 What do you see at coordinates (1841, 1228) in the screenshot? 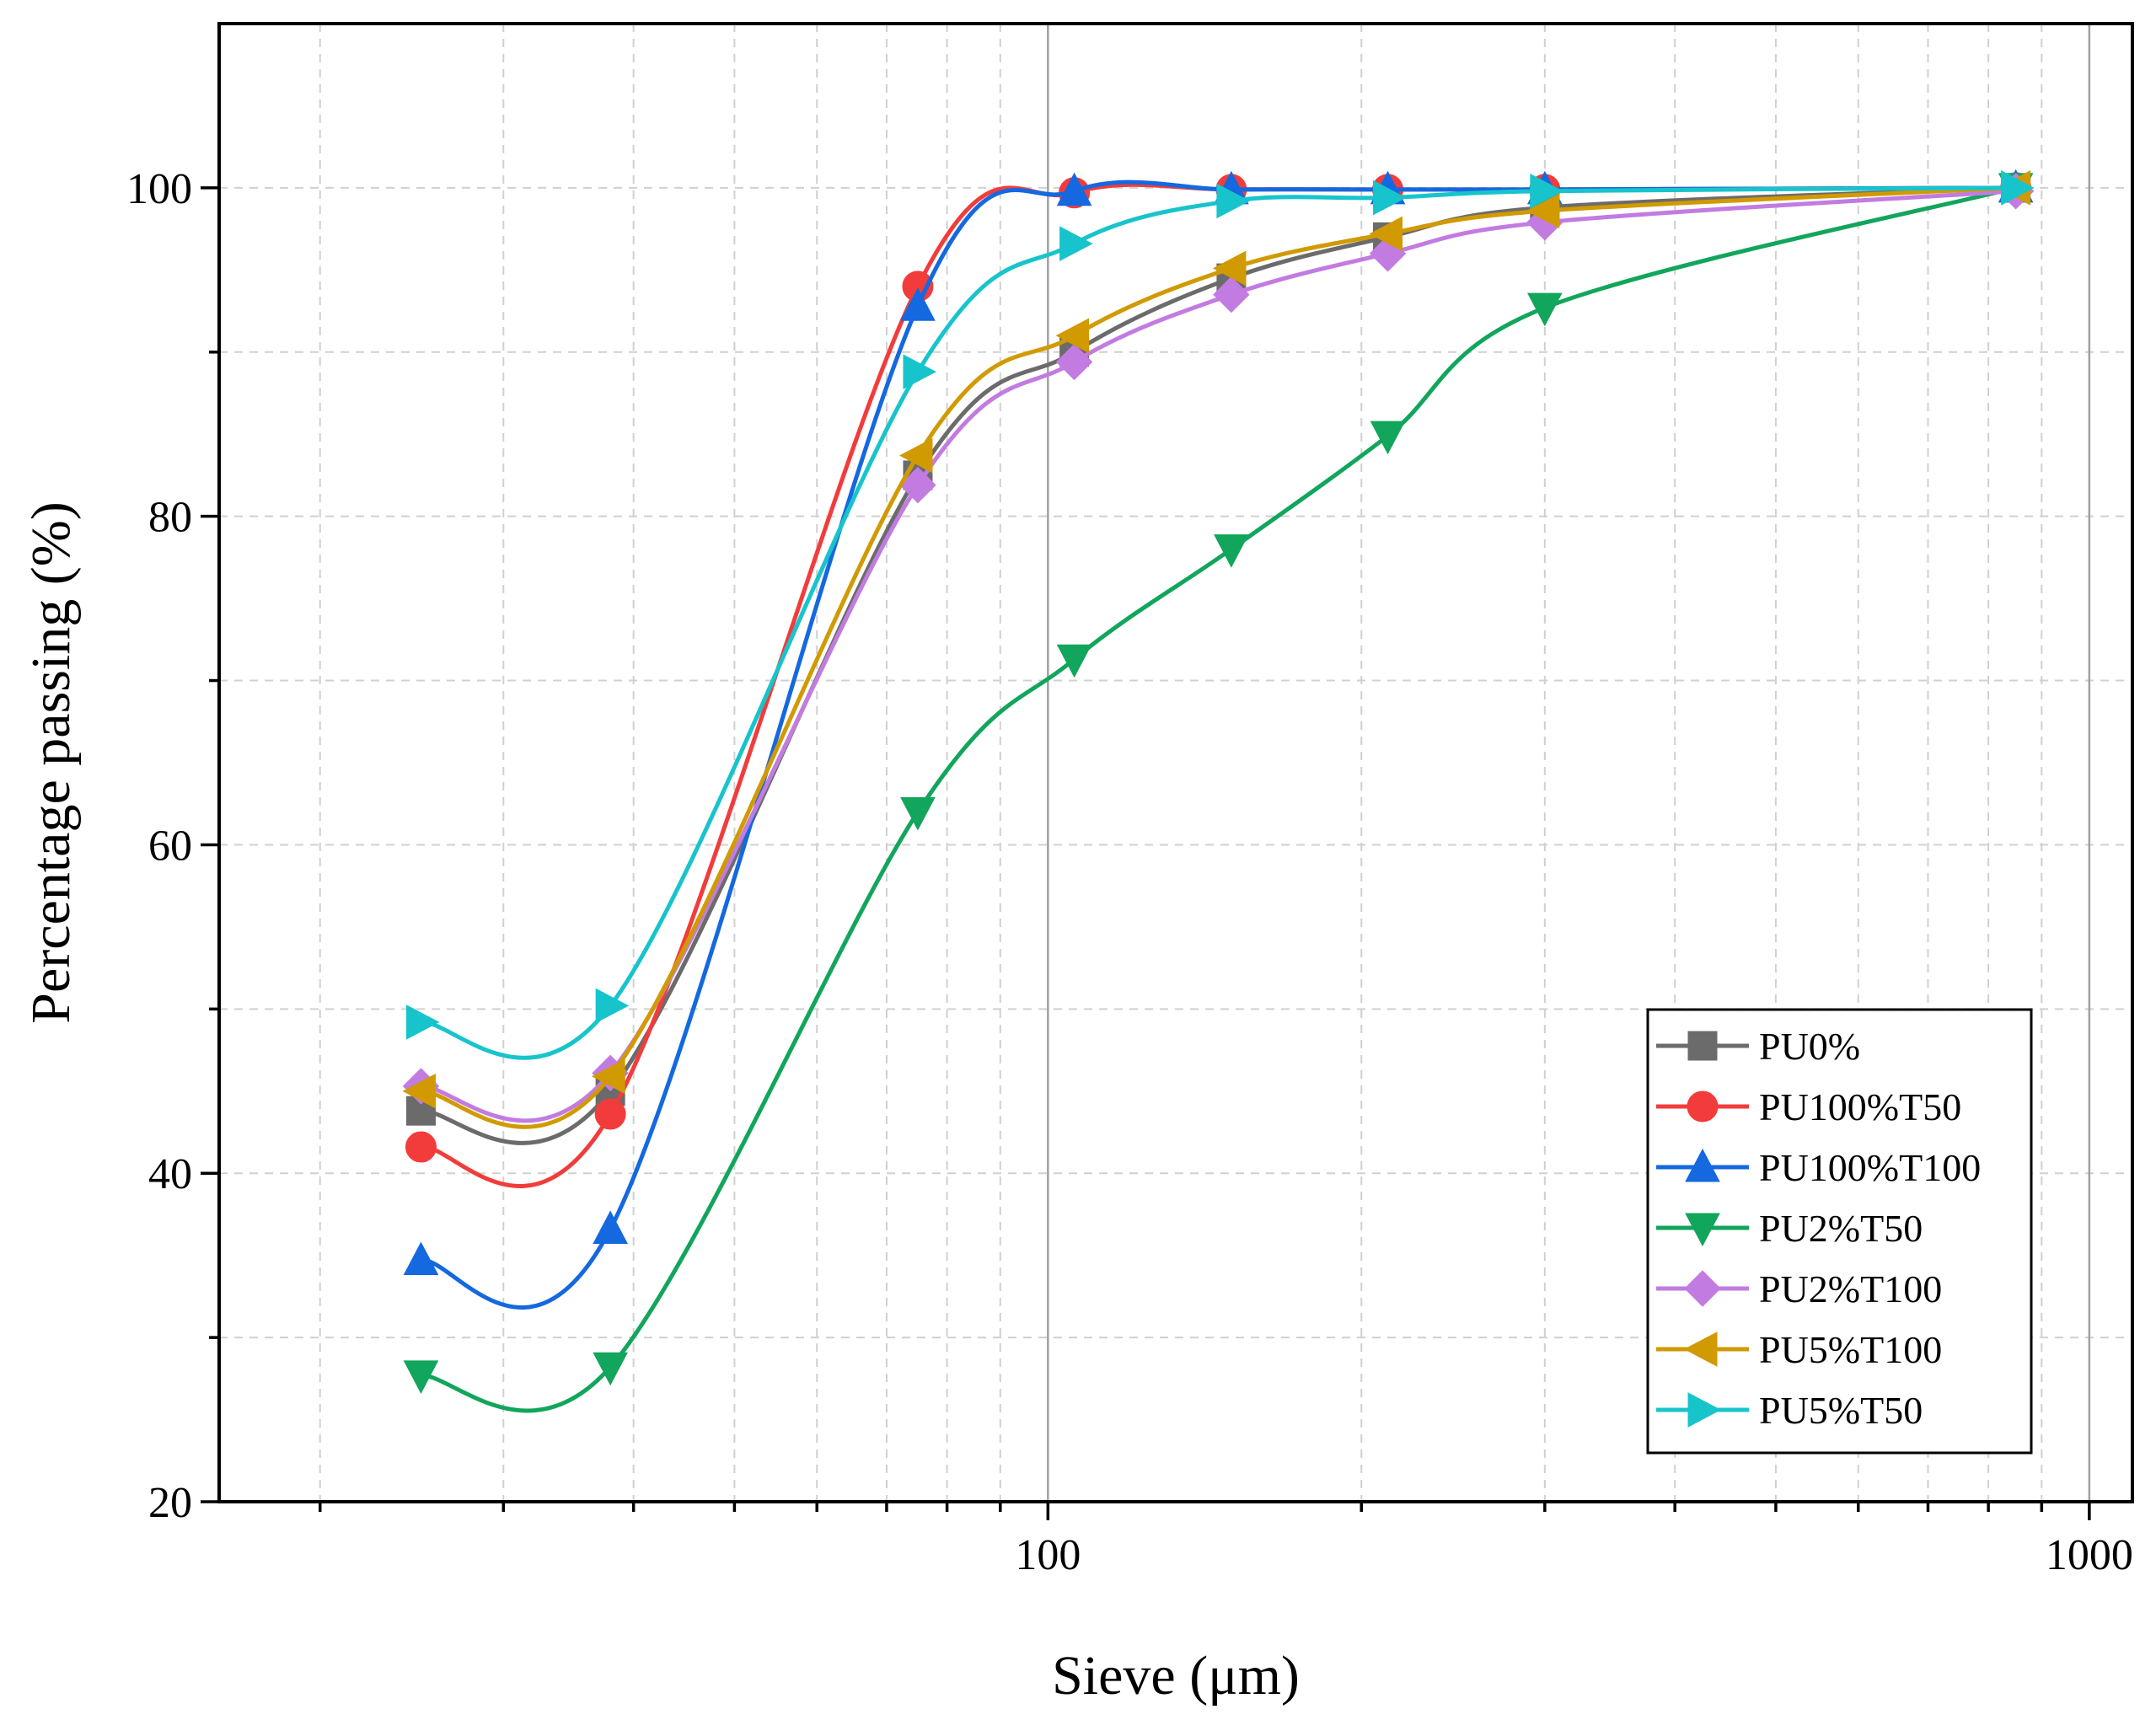
I see `legend-label: PU2%T50` at bounding box center [1841, 1228].